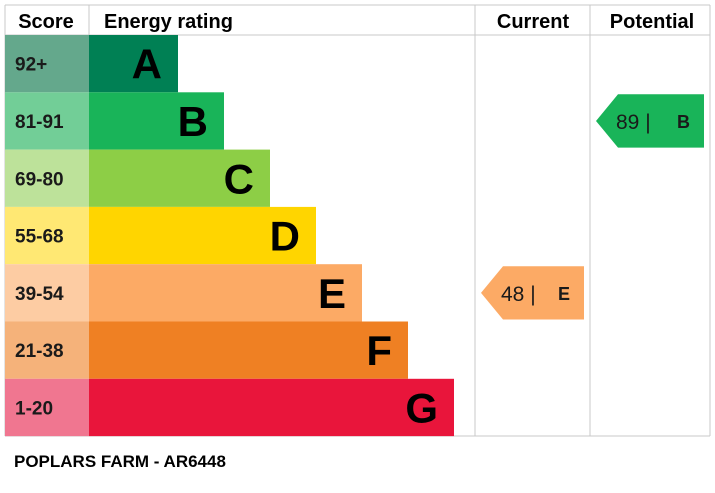 This screenshot has width=715, height=493. I want to click on band-letter: D, so click(285, 236).